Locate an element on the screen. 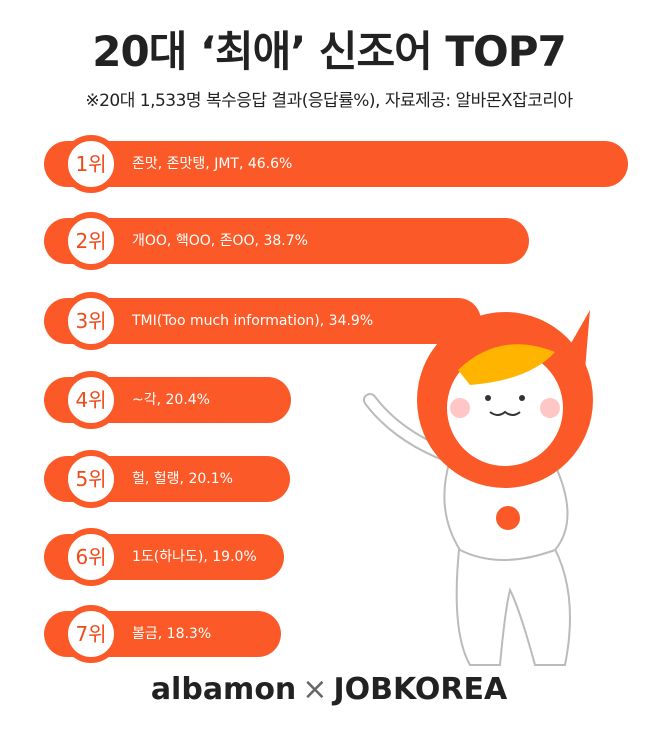 Image resolution: width=658 pixels, height=731 pixels. rank-badge: 4위 is located at coordinates (91, 400).